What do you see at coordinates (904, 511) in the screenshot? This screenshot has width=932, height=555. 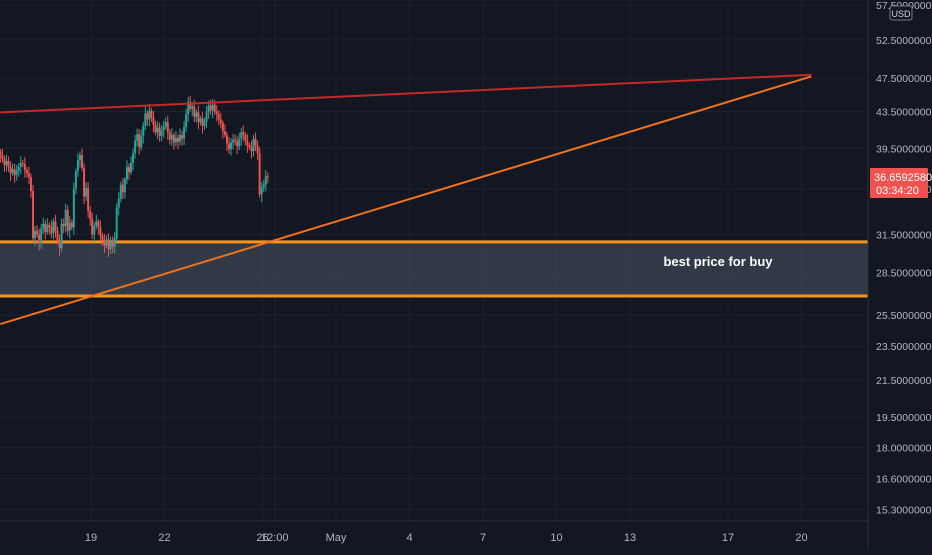 I see `y-tick-label: 15.30000000` at bounding box center [904, 511].